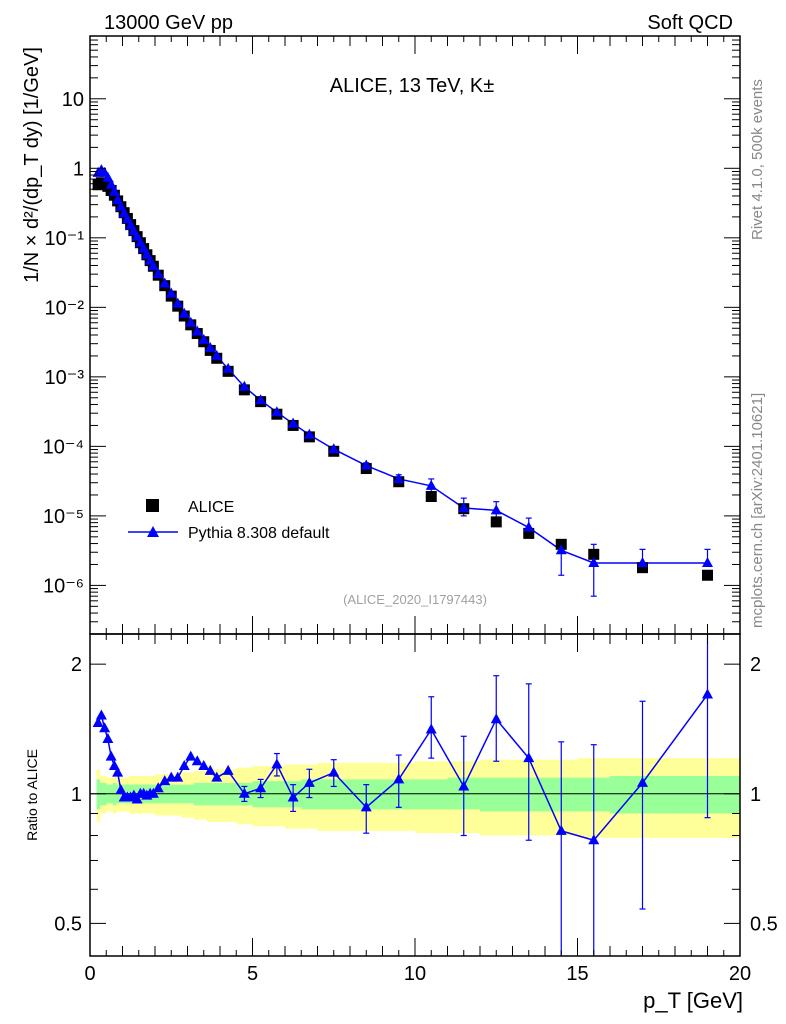 This screenshot has height=1024, width=786. Describe the element at coordinates (153, 531) in the screenshot. I see `legend-marker-pythia` at that location.